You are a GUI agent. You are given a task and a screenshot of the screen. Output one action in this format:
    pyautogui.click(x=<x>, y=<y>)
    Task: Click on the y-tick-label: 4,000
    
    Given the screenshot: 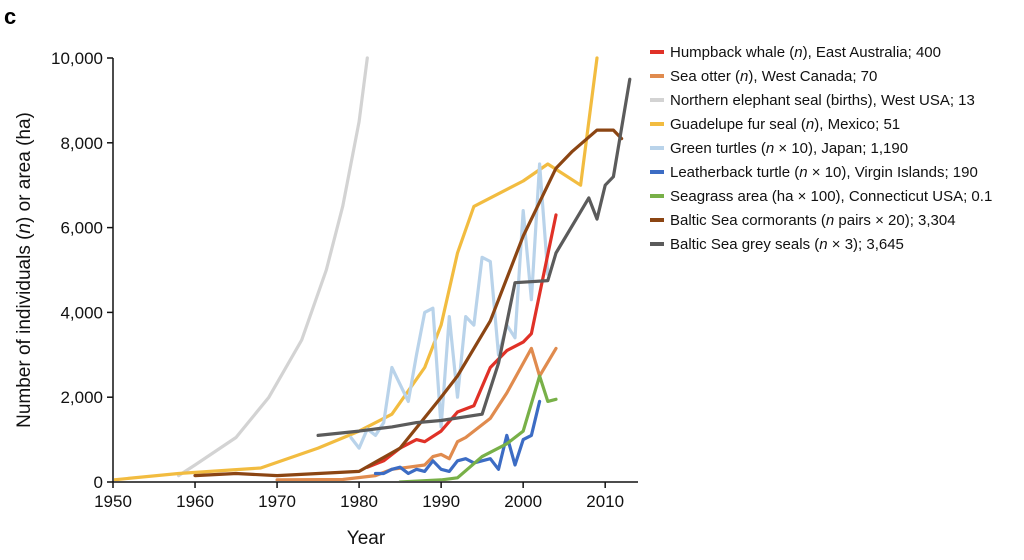 What is the action you would take?
    pyautogui.click(x=81, y=312)
    